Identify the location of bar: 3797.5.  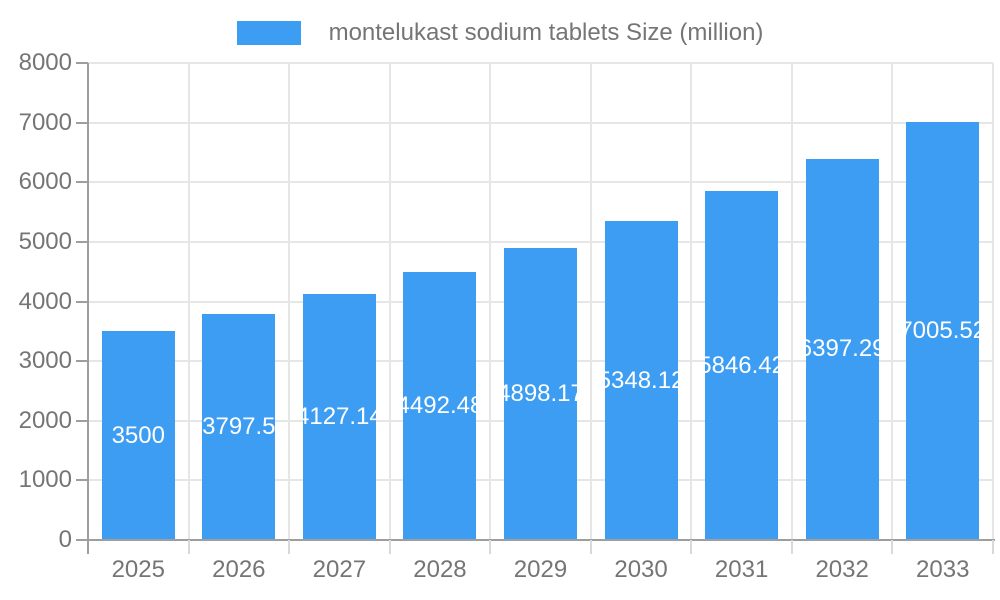
(239, 426).